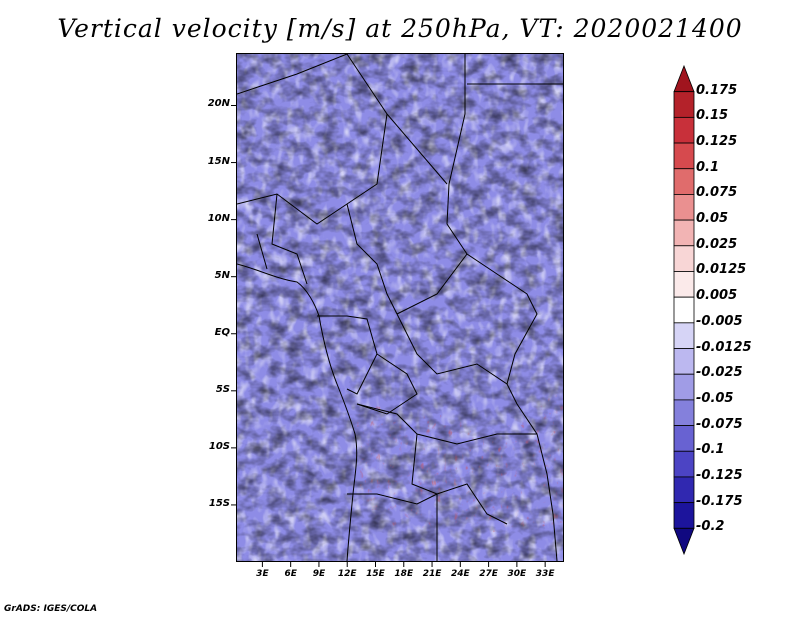 The height and width of the screenshot is (618, 800). I want to click on lon-label: 15E, so click(375, 574).